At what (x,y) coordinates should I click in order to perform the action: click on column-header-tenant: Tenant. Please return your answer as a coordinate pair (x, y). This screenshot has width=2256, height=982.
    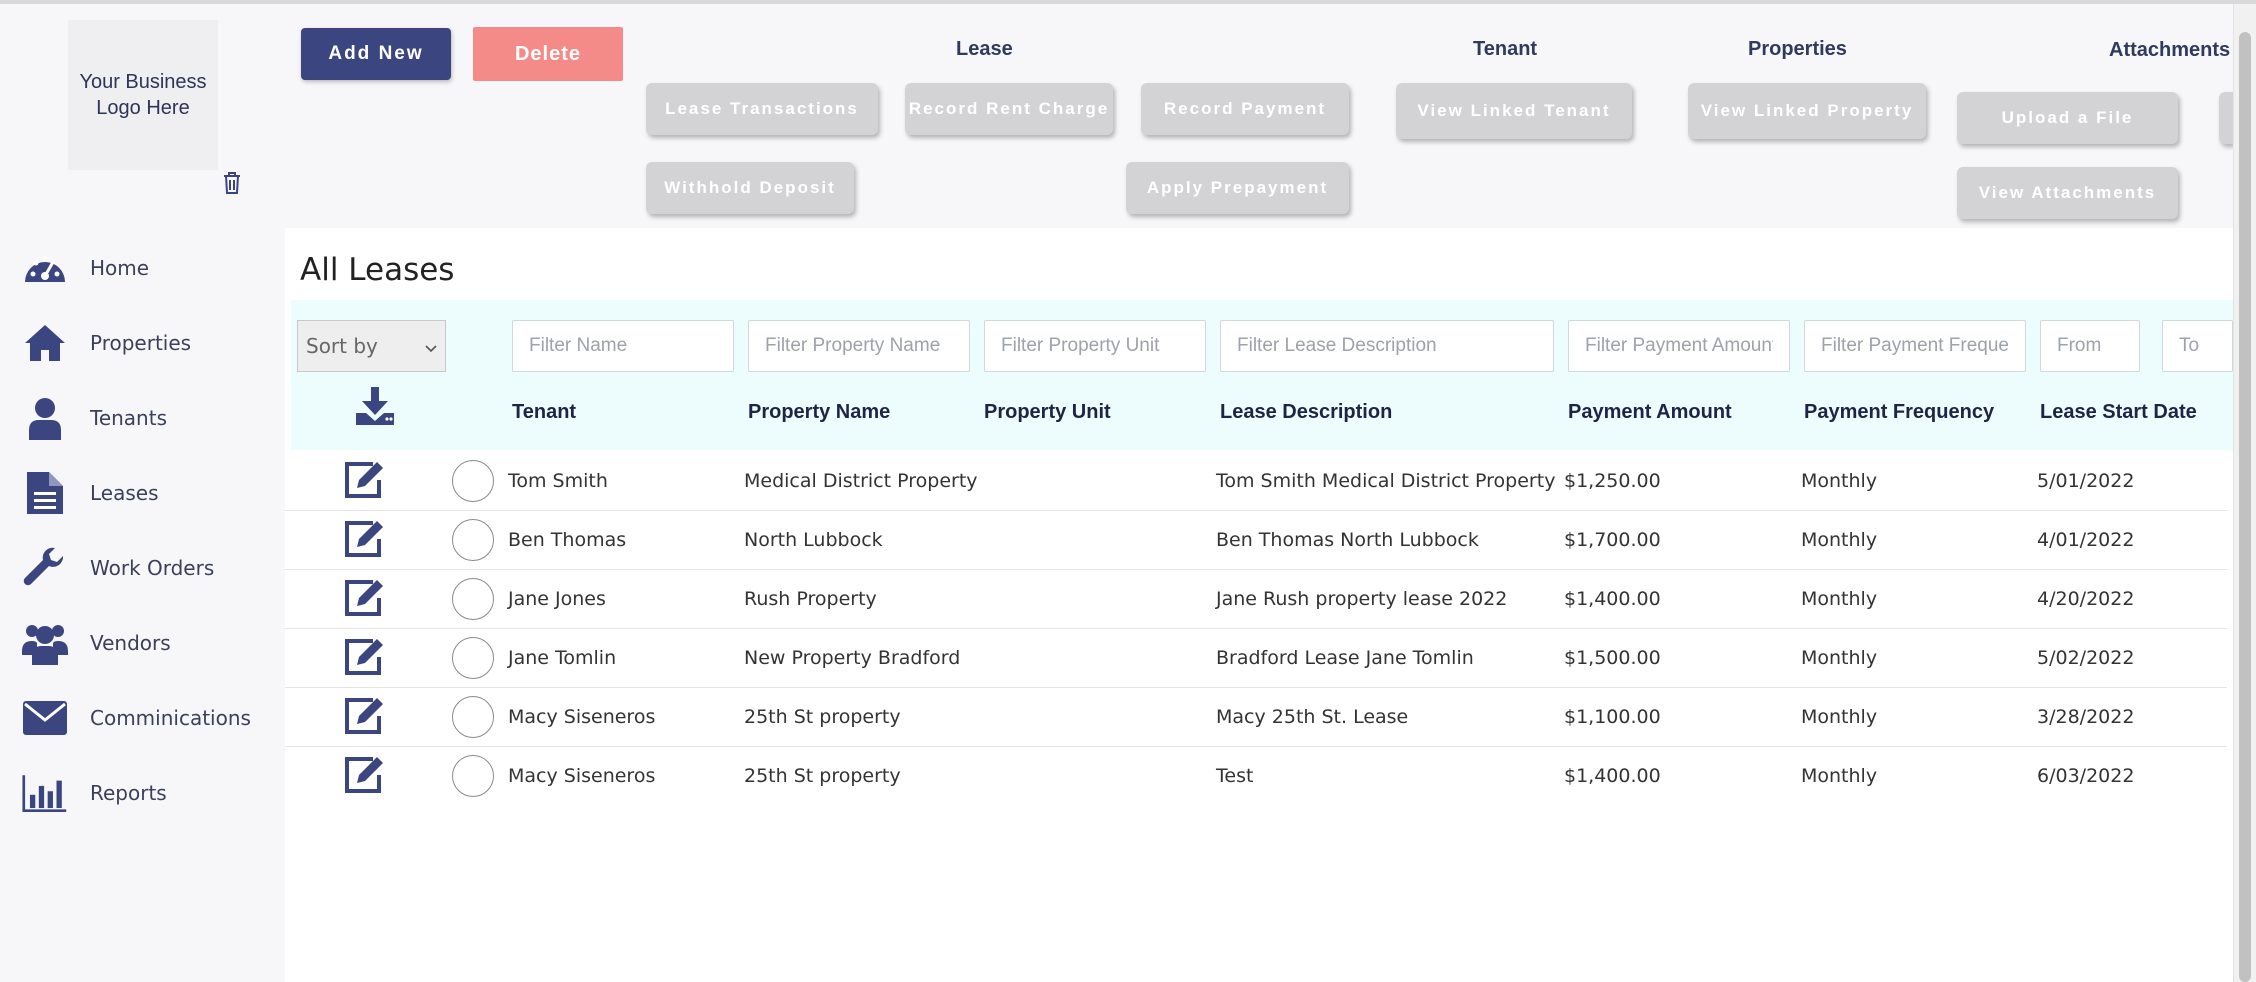
    Looking at the image, I should click on (544, 412).